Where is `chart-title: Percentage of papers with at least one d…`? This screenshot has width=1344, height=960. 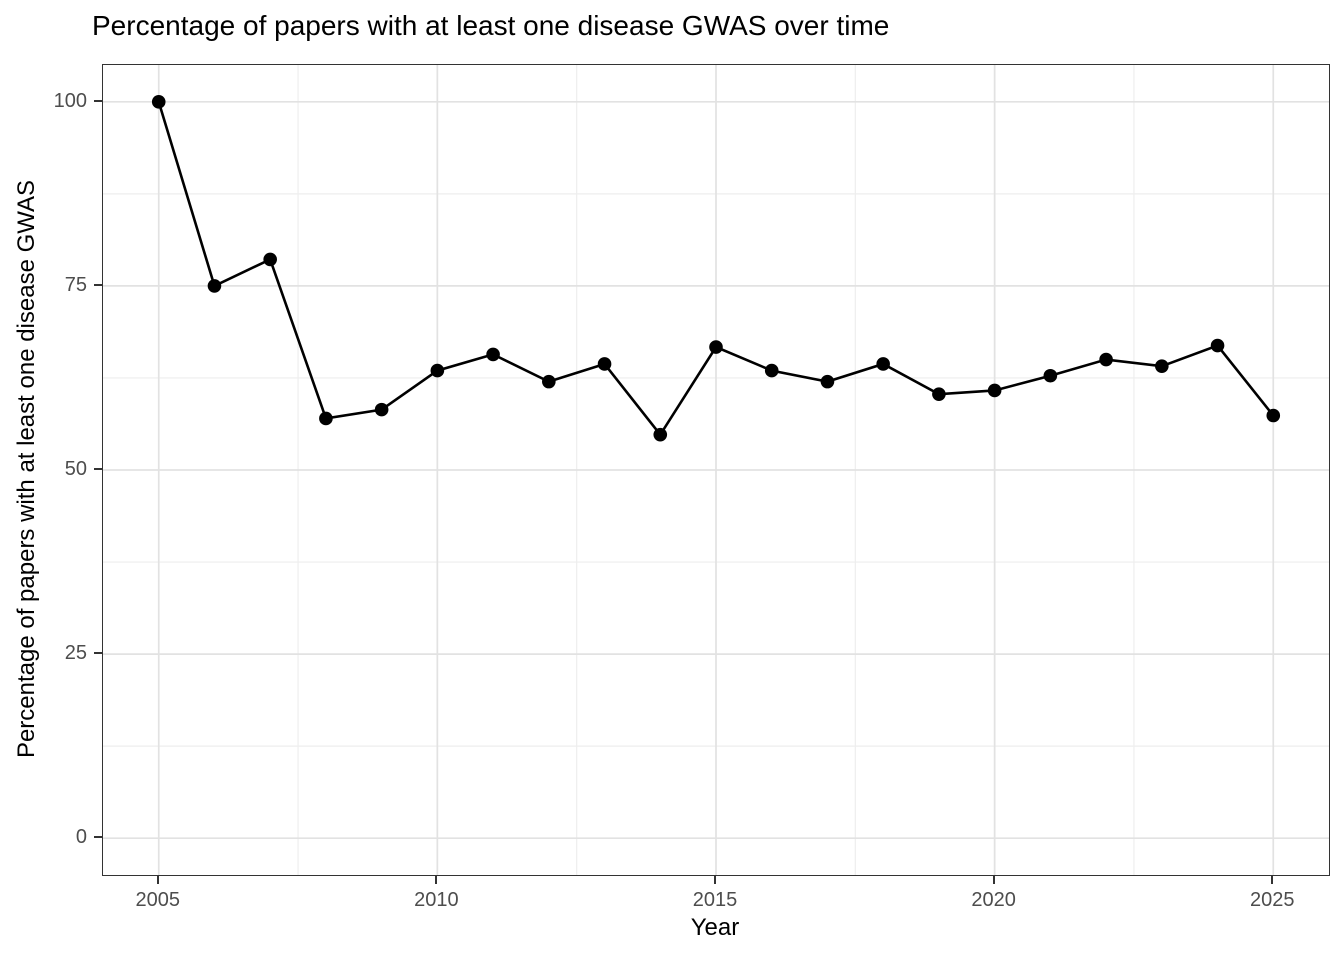
chart-title: Percentage of papers with at least one d… is located at coordinates (491, 25).